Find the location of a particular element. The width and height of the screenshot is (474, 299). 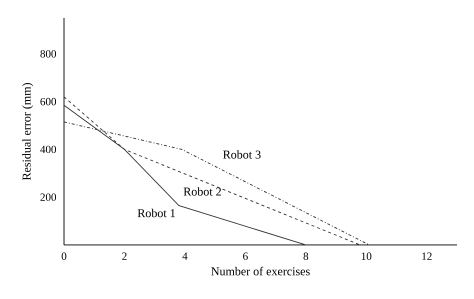

x-axis-title: Number of exercises is located at coordinates (260, 271).